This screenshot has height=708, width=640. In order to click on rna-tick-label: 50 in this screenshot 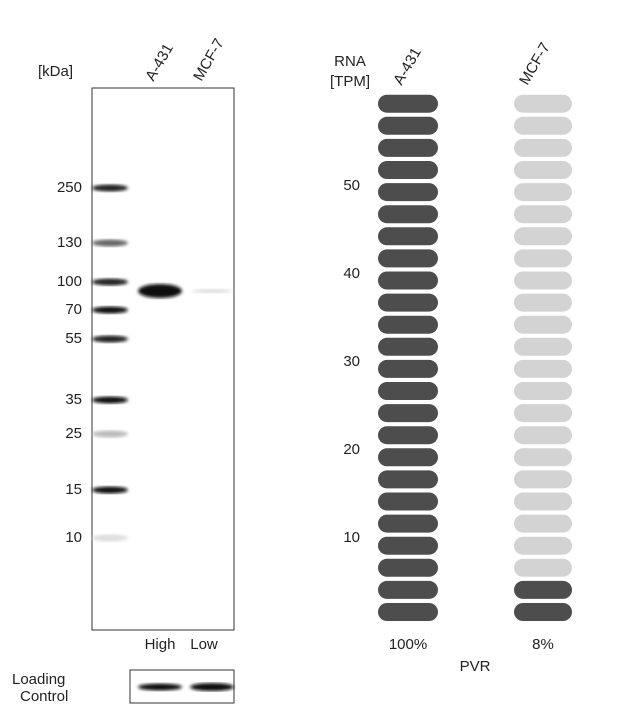, I will do `click(351, 185)`.